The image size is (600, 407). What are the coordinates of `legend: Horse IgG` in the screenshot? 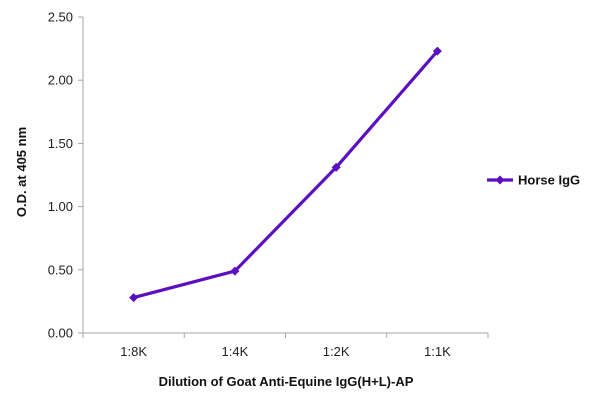 It's located at (533, 180).